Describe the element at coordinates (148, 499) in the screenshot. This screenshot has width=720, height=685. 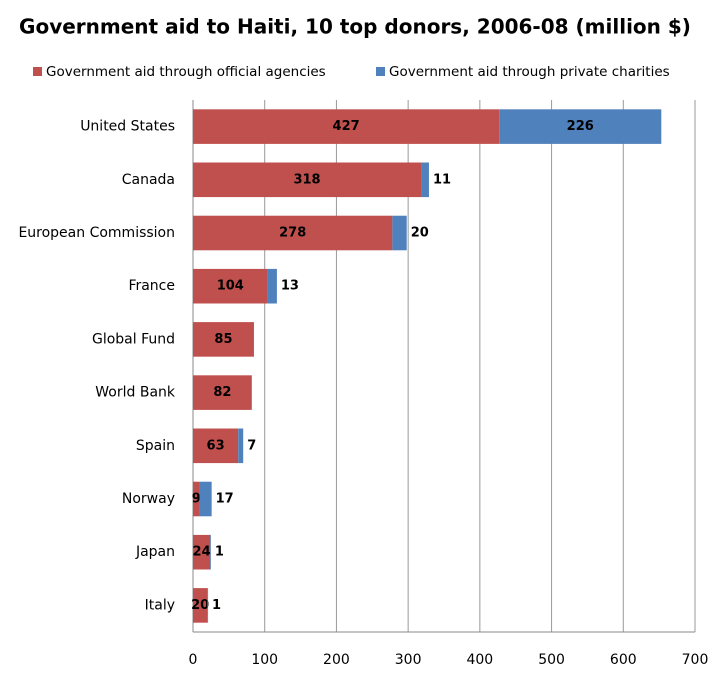
I see `y-tick-label: Norway` at that location.